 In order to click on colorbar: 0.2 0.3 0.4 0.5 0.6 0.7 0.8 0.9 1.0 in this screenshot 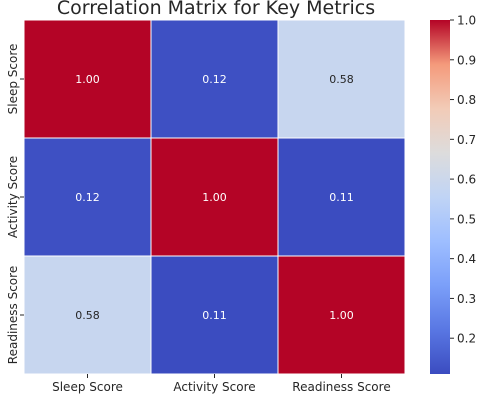, I will do `click(453, 194)`.